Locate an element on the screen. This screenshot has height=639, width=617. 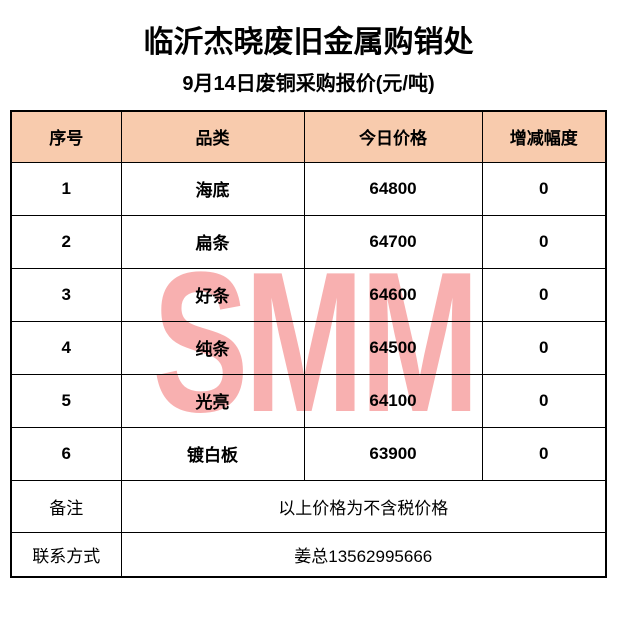
price-cell: 64500 is located at coordinates (393, 347).